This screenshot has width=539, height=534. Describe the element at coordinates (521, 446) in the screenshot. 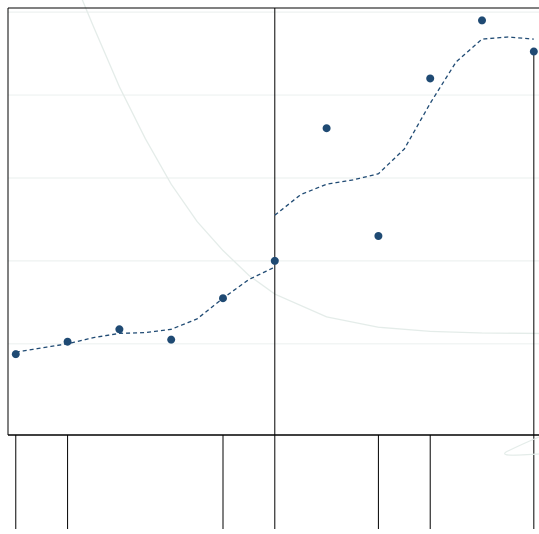

I see `edge-squiggle` at that location.